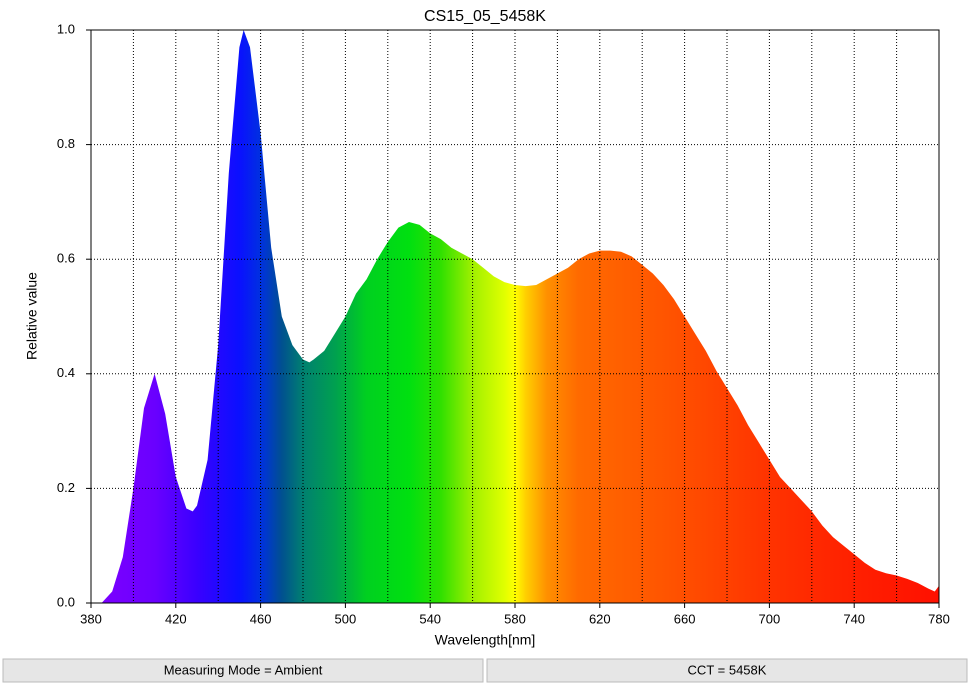  I want to click on x-tick-label: 460, so click(261, 618).